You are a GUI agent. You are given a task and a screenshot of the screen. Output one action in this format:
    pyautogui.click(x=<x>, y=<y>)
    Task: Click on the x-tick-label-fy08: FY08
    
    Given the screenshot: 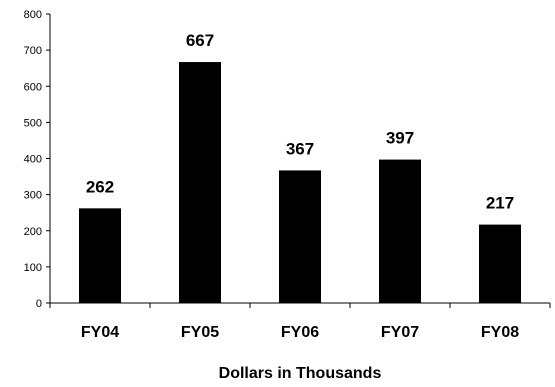 What is the action you would take?
    pyautogui.click(x=500, y=332)
    